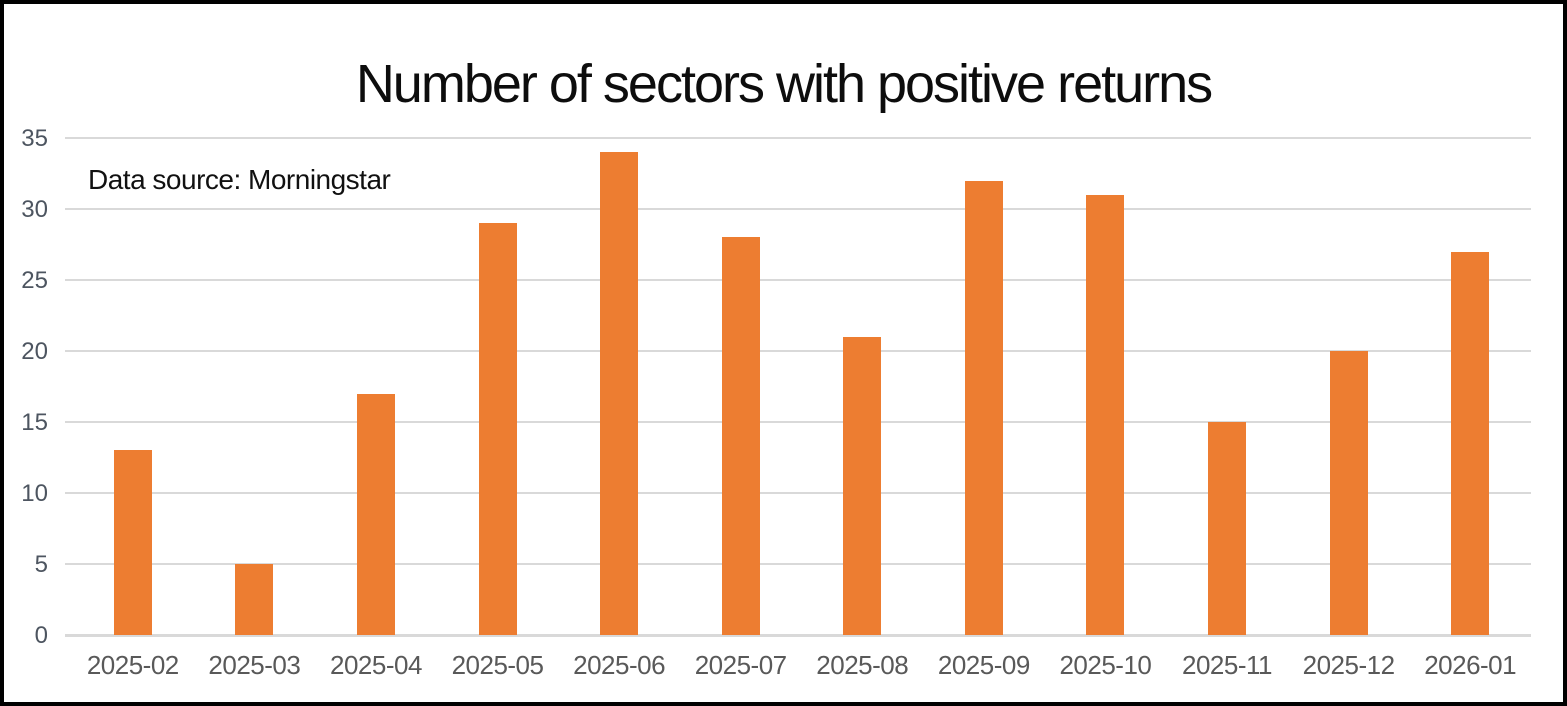 The width and height of the screenshot is (1567, 706). I want to click on y-axis-tick-labels: 0 5 10 15 20 25 30 35, so click(30, 387).